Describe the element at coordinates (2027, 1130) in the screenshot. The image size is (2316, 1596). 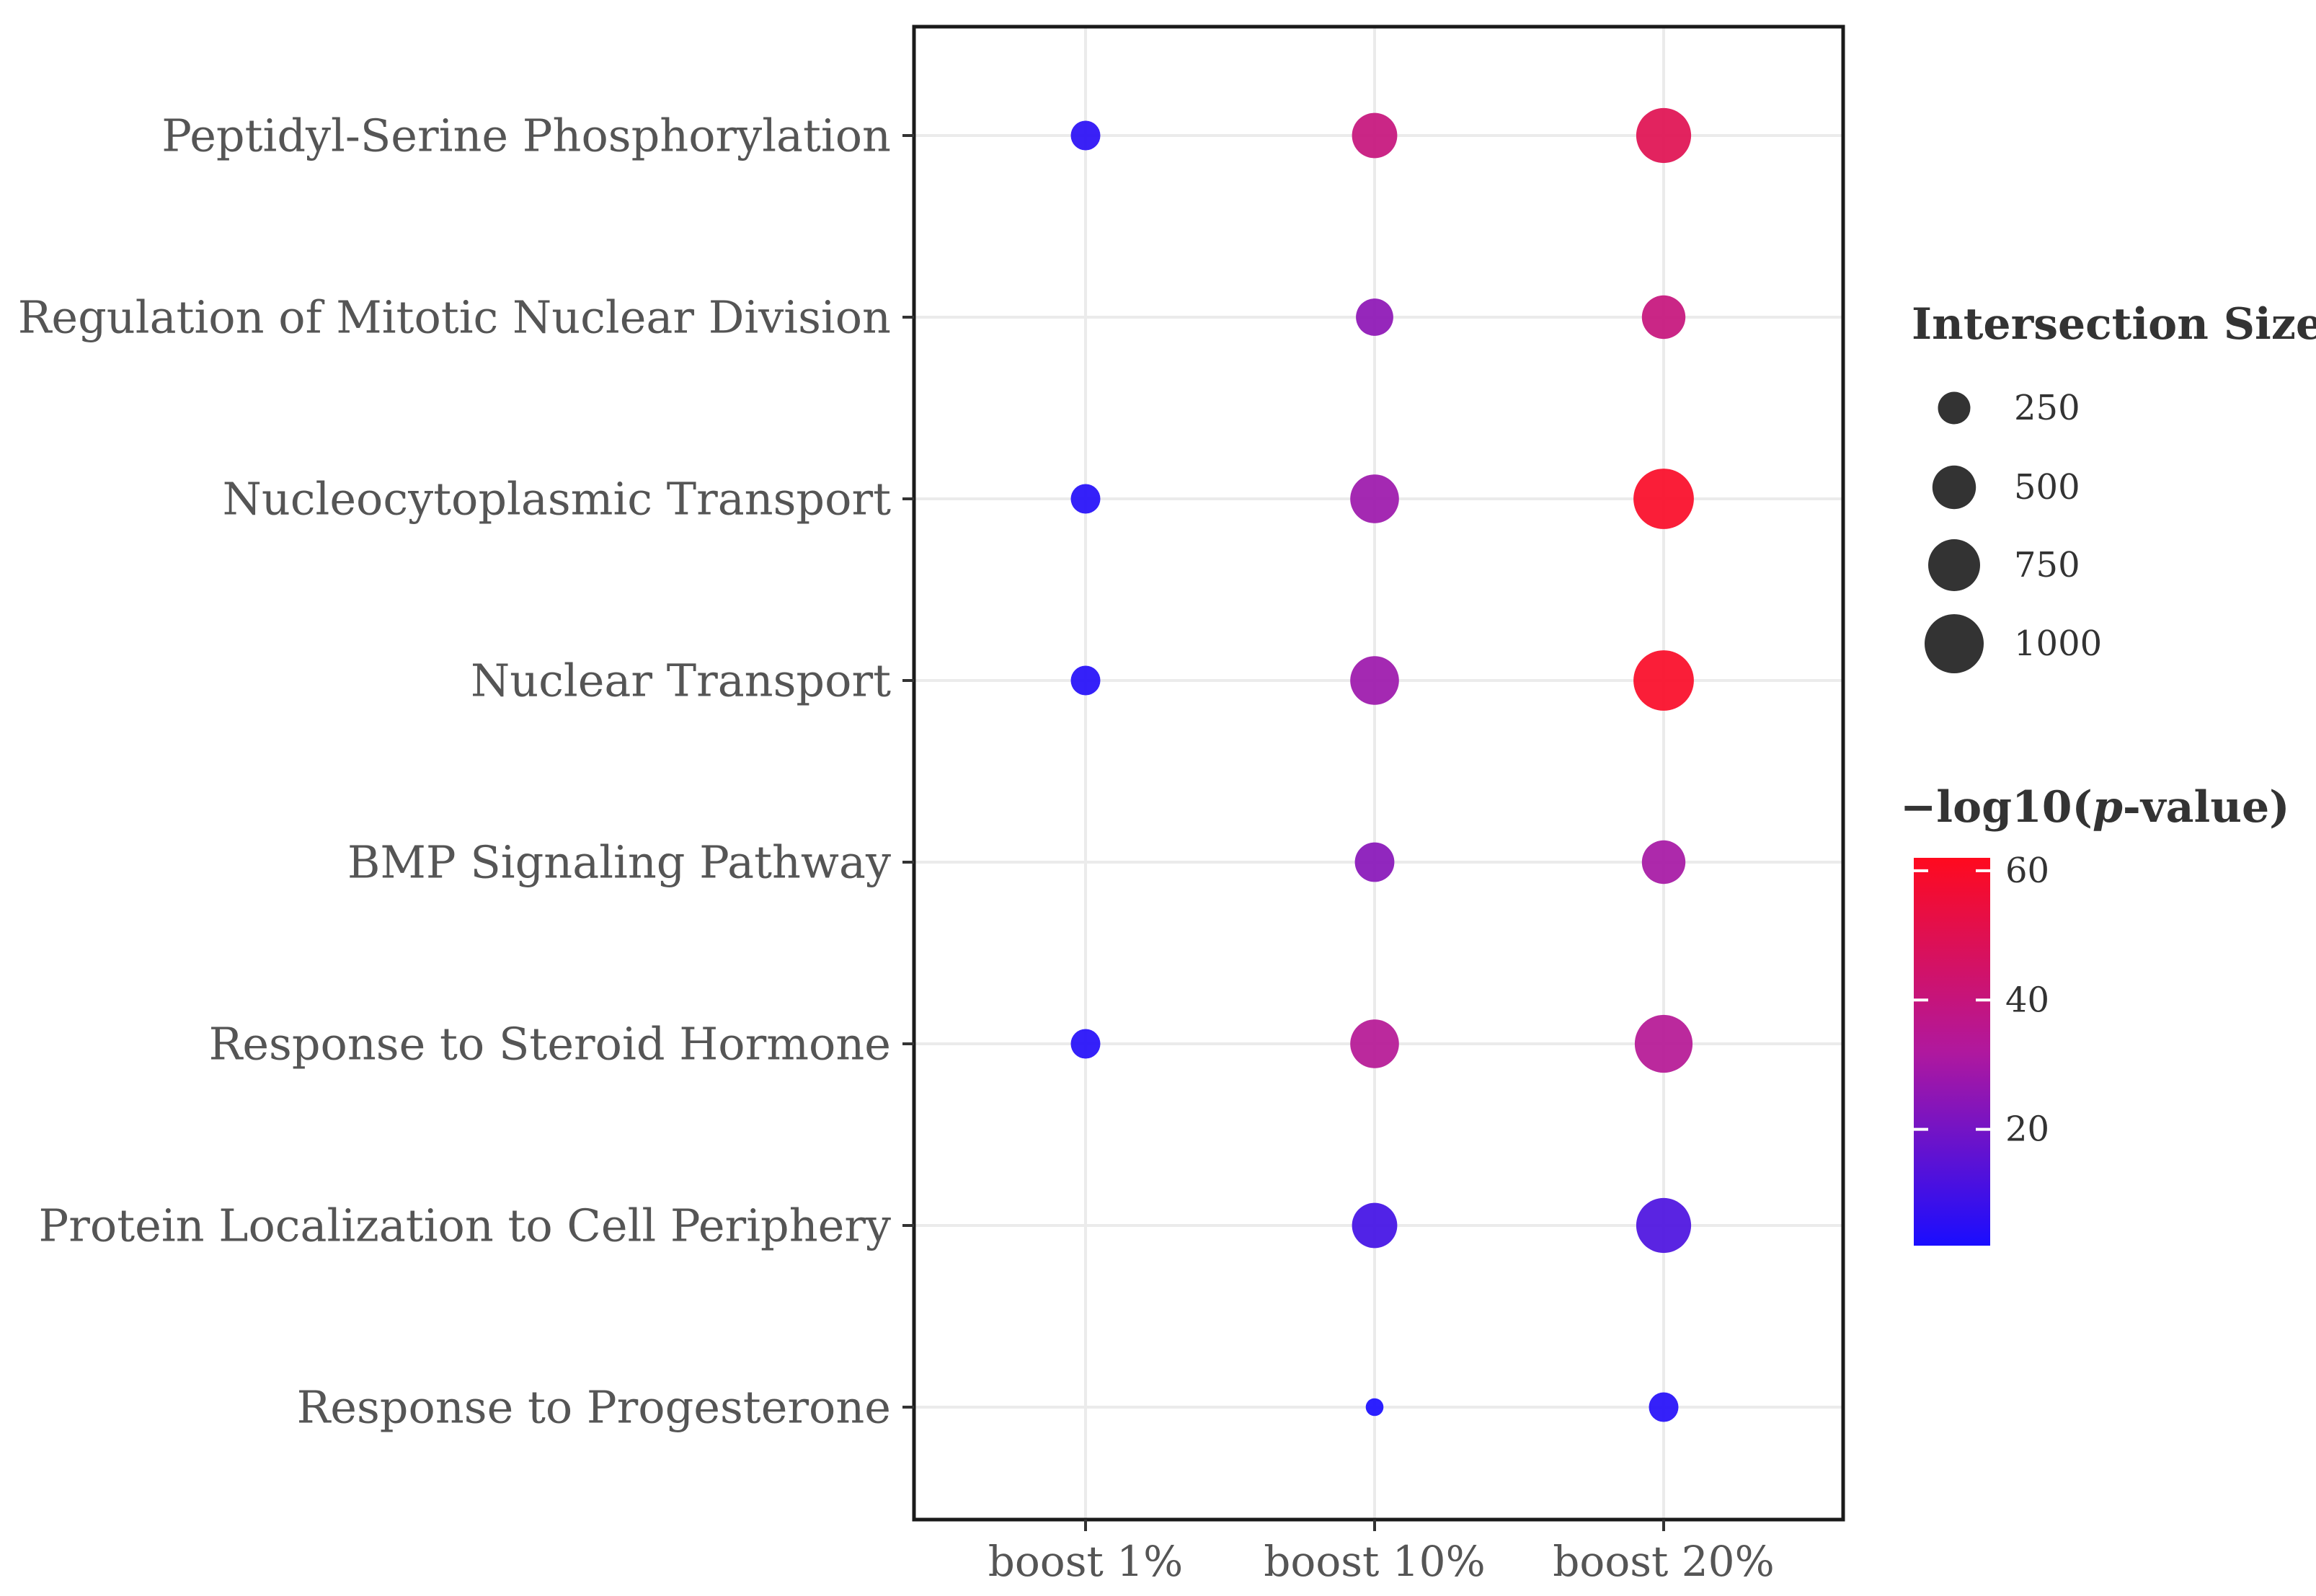
I see `color-legend-label: 20` at that location.